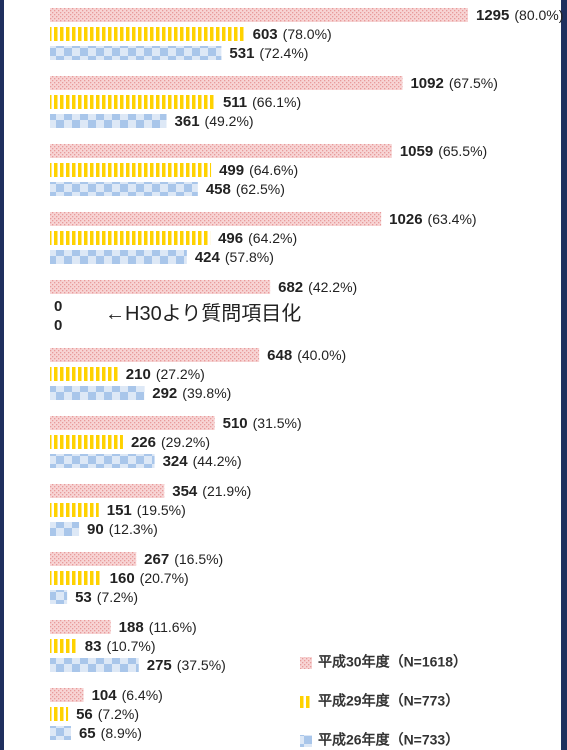 This screenshot has width=567, height=750. What do you see at coordinates (317, 287) in the screenshot?
I see `data-label: 682 (42.2%)` at bounding box center [317, 287].